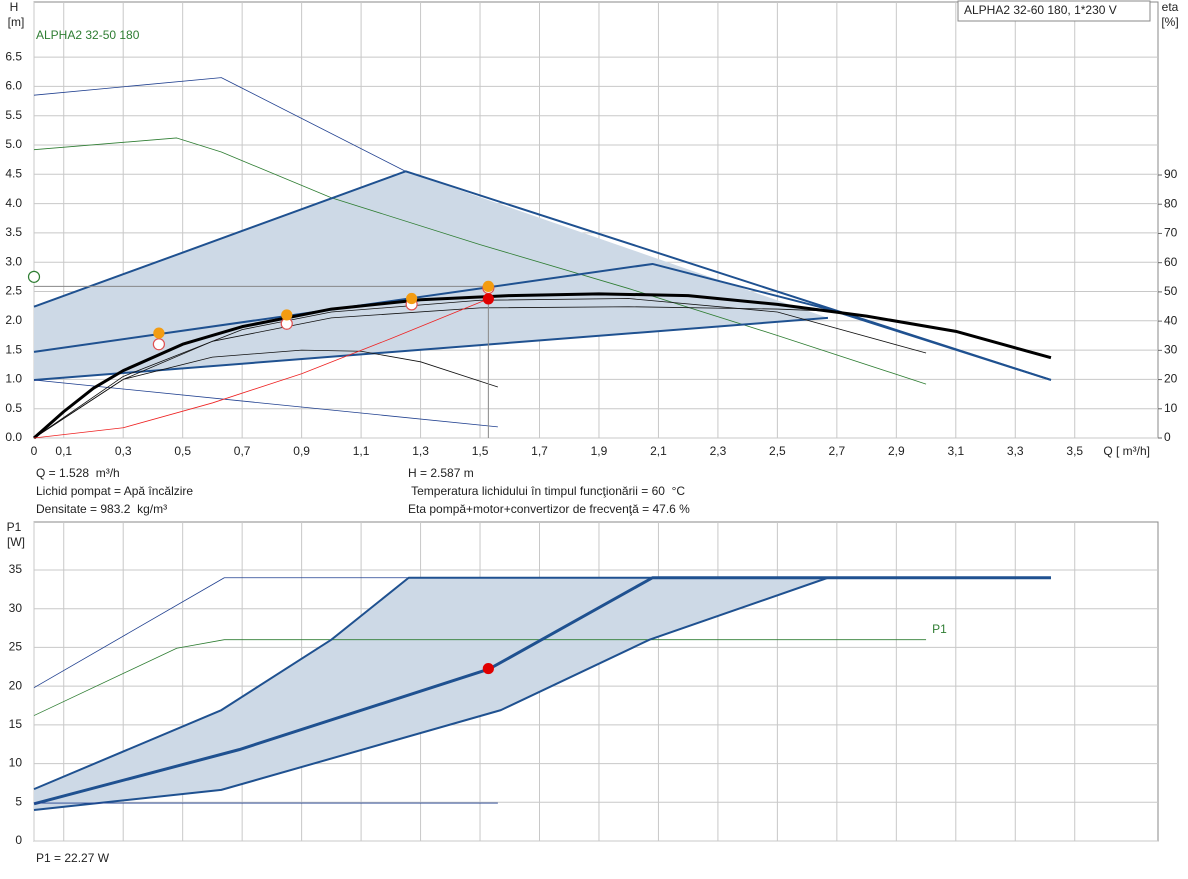 The image size is (1188, 879). What do you see at coordinates (13, 349) in the screenshot?
I see `y-tick-label: 1.5` at bounding box center [13, 349].